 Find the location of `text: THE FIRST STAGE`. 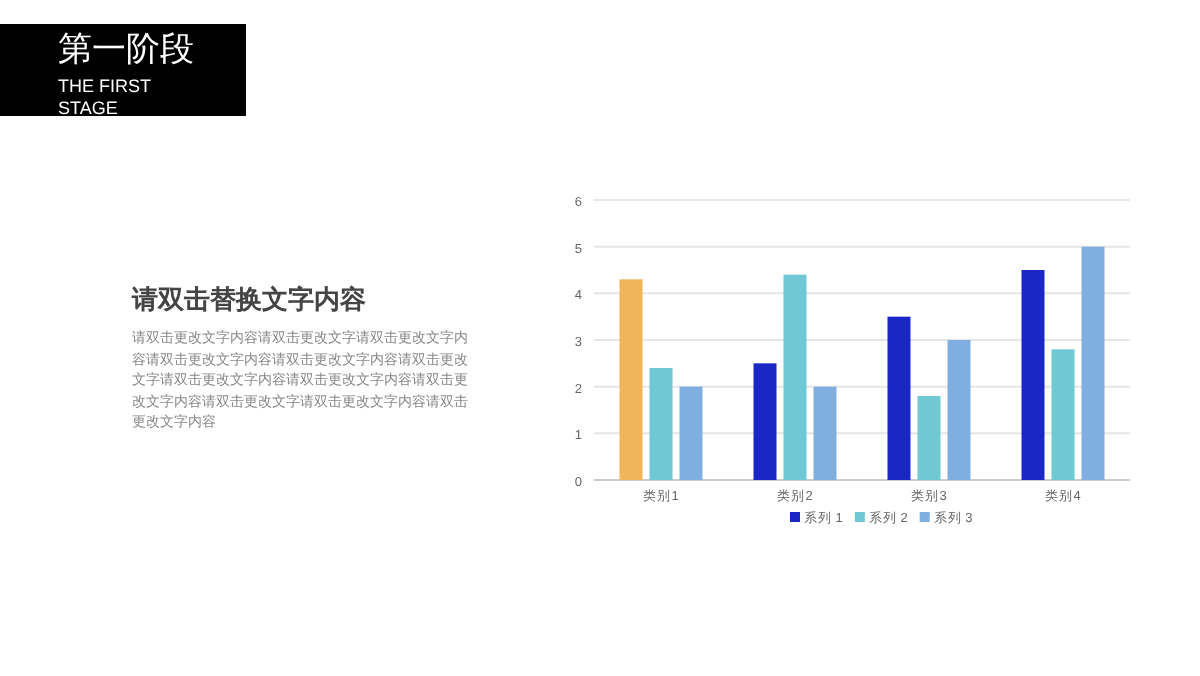

text: THE FIRST STAGE is located at coordinates (105, 98).